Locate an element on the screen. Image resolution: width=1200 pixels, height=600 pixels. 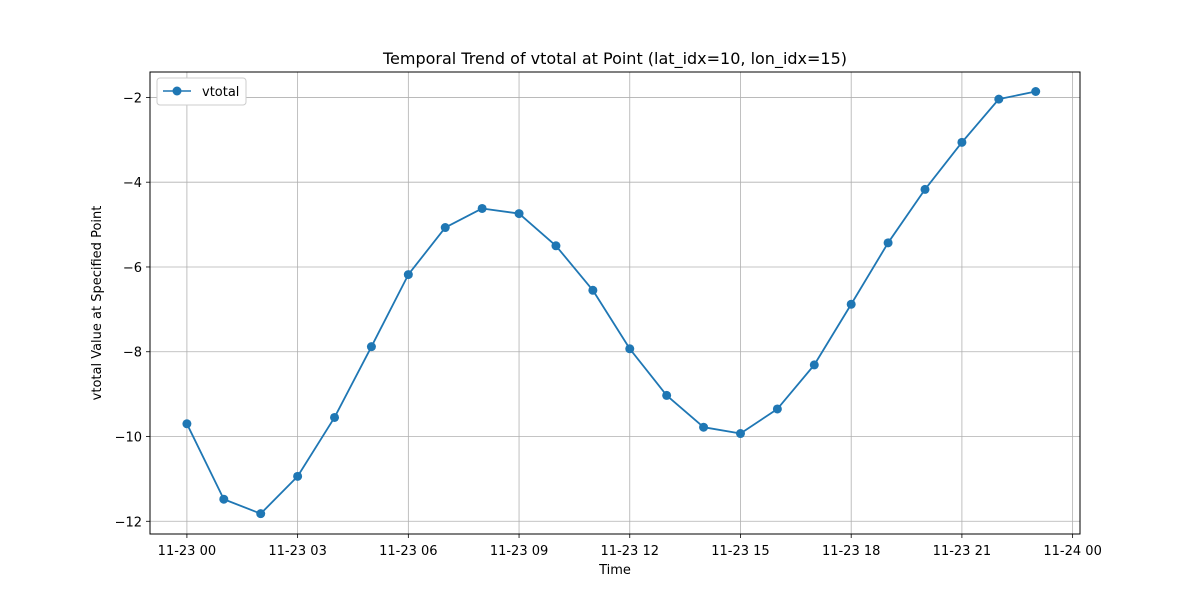
x-tick-label: 11-23 18 is located at coordinates (851, 551).